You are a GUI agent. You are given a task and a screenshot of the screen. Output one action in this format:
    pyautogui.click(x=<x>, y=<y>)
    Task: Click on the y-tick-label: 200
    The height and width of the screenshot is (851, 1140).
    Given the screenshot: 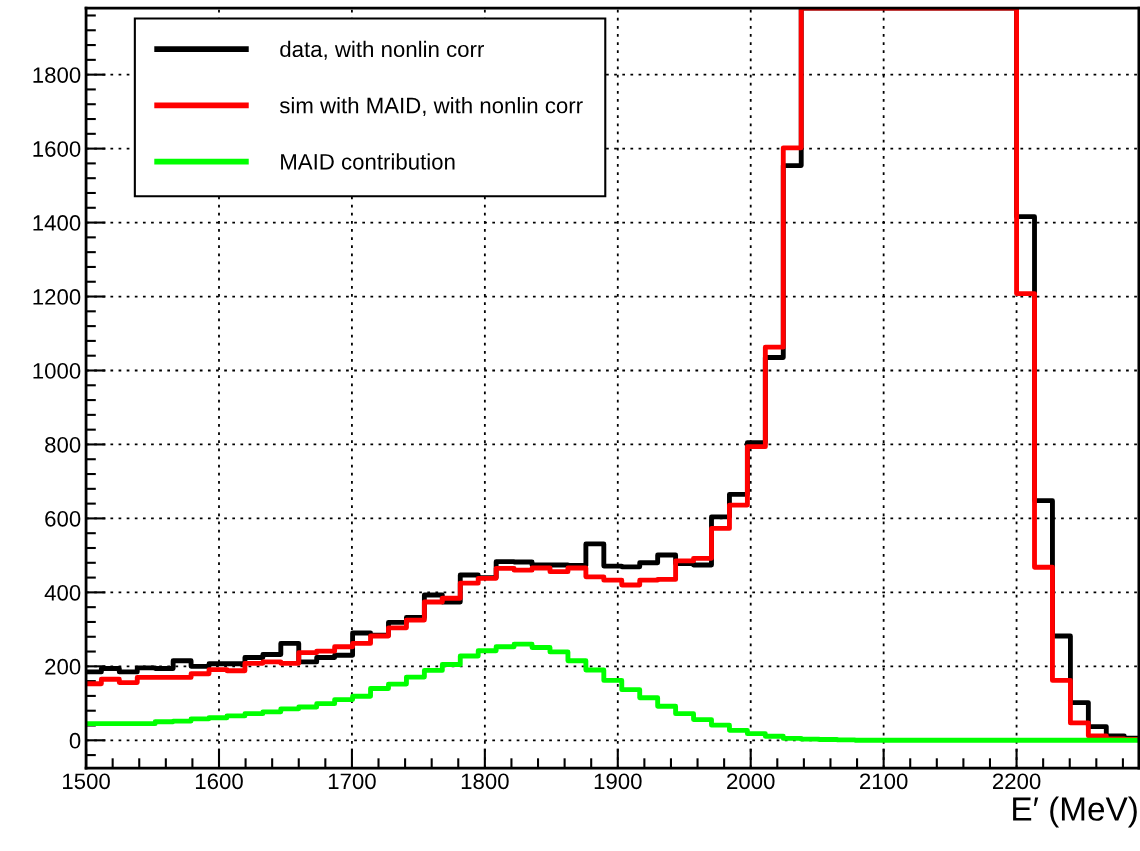 What is the action you would take?
    pyautogui.click(x=63, y=666)
    